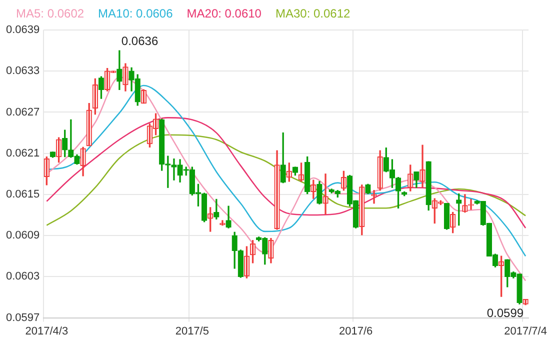  Describe the element at coordinates (23, 276) in the screenshot. I see `y-tick-label: 0.0603` at that location.